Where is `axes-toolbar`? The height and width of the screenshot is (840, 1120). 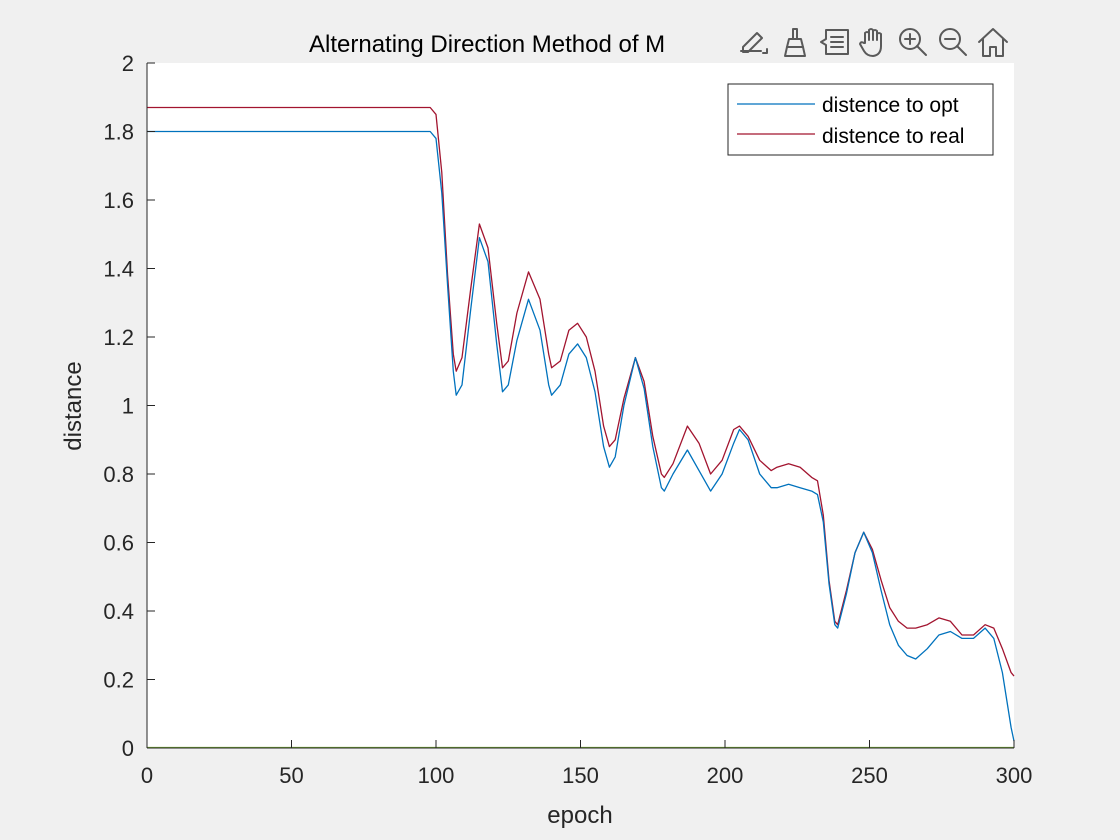
axes-toolbar is located at coordinates (872, 42).